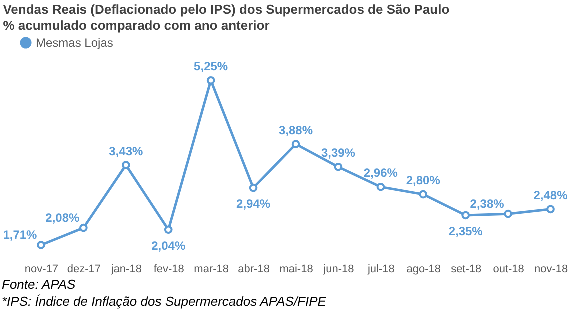  Describe the element at coordinates (211, 270) in the screenshot. I see `x-tick-label: mar-18` at that location.